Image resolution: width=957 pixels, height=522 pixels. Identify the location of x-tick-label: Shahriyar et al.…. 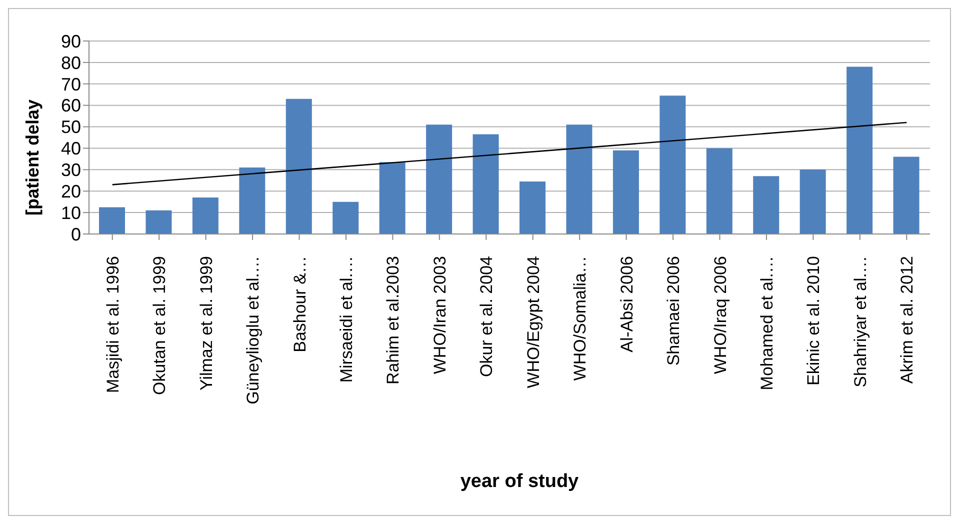
(860, 322).